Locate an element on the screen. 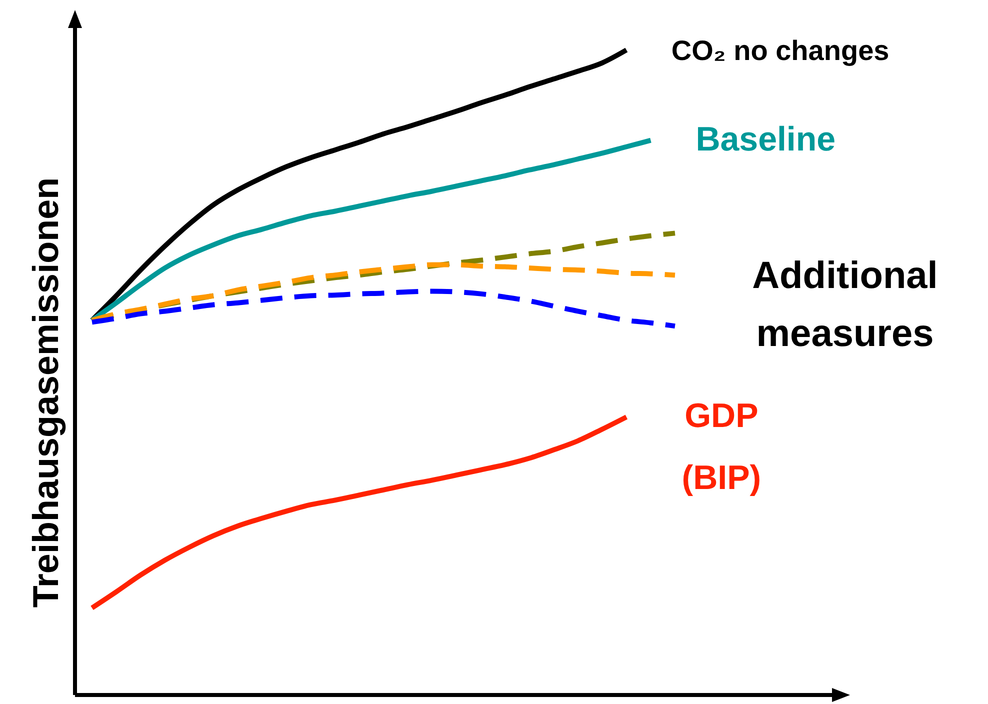  y-axis-title: Treibhausgasemissionen is located at coordinates (45, 392).